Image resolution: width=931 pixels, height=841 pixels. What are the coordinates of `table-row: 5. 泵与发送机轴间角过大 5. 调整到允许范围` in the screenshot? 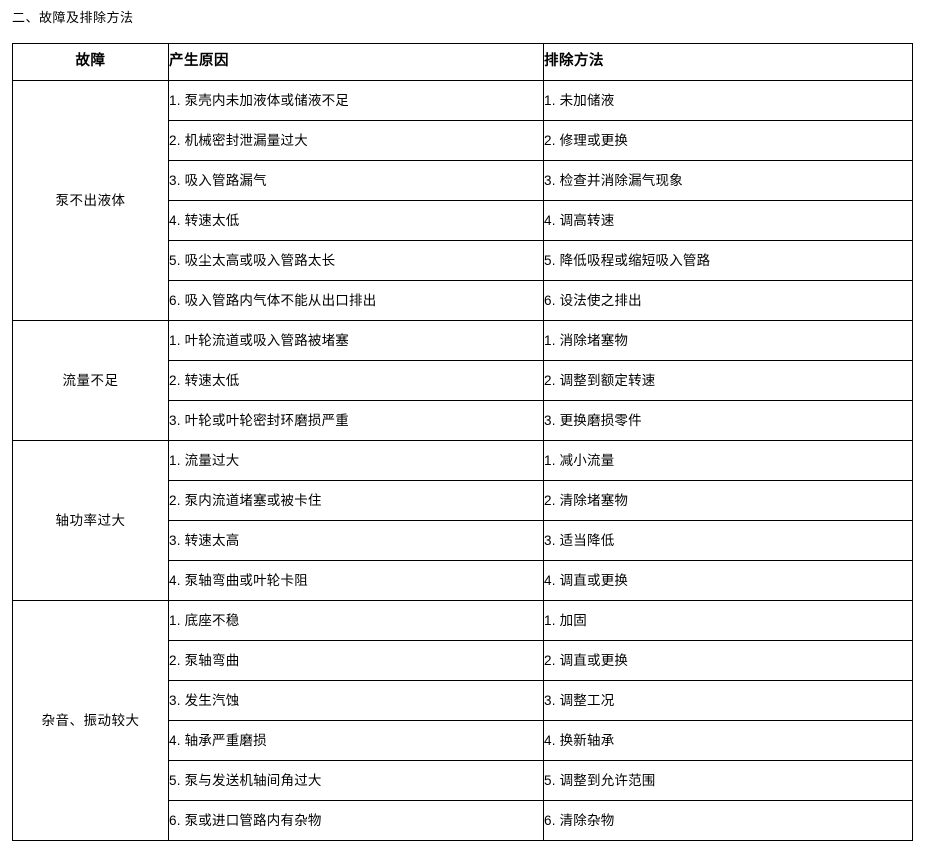 It's located at (463, 780).